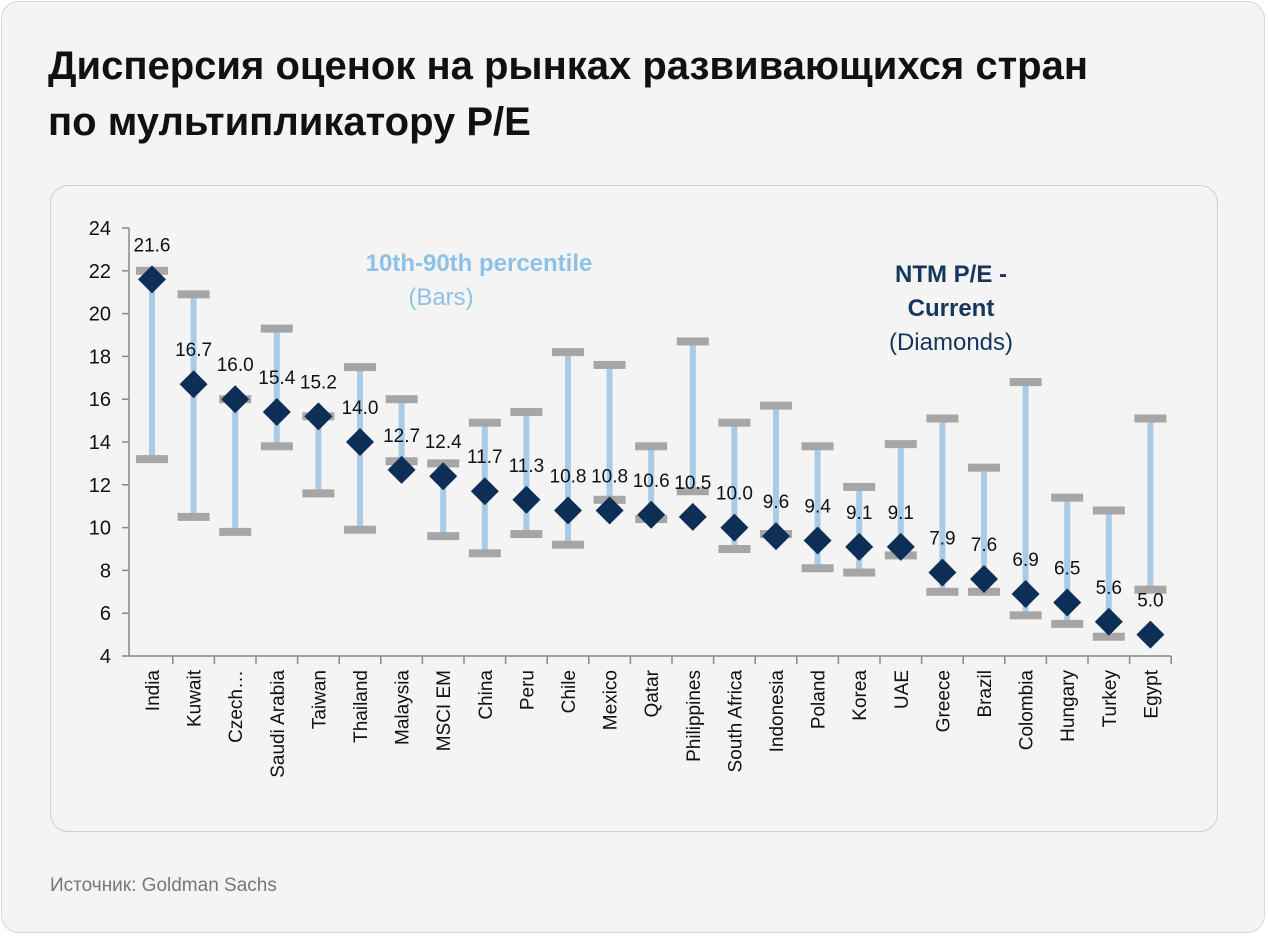 This screenshot has width=1268, height=936. What do you see at coordinates (105, 657) in the screenshot?
I see `y-tick-label: 4` at bounding box center [105, 657].